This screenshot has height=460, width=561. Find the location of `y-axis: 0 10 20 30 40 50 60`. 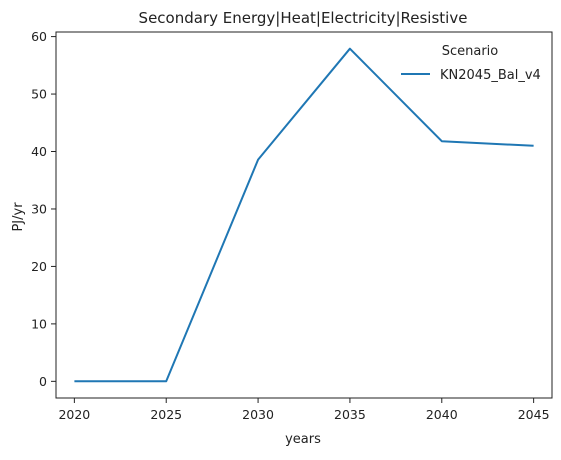

y-axis: 0 10 20 30 40 50 60 is located at coordinates (43, 209).